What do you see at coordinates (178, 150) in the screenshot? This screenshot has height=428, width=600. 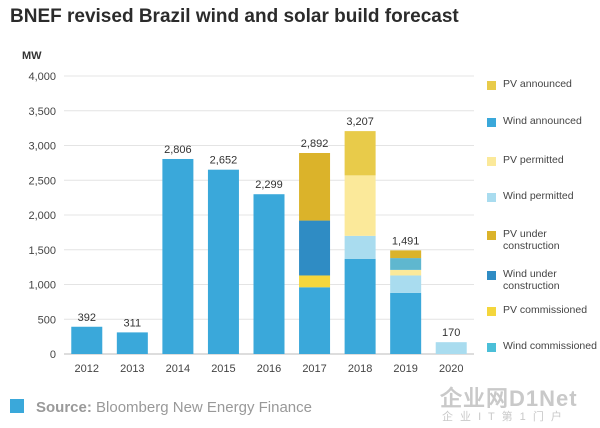 I see `bar-total-label: 2,806` at bounding box center [178, 150].